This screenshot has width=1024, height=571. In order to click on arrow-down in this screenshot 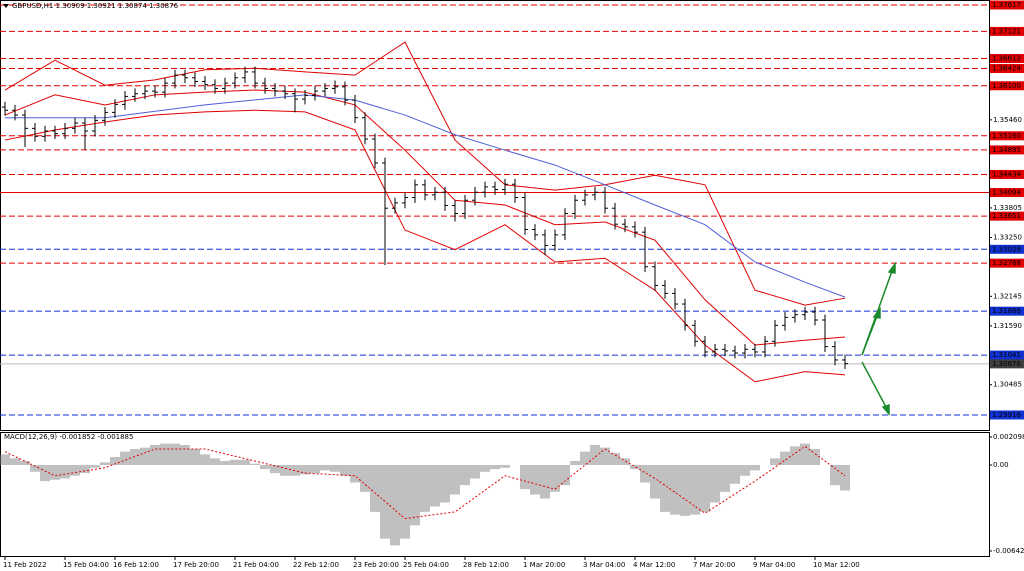, I will do `click(874, 384)`.